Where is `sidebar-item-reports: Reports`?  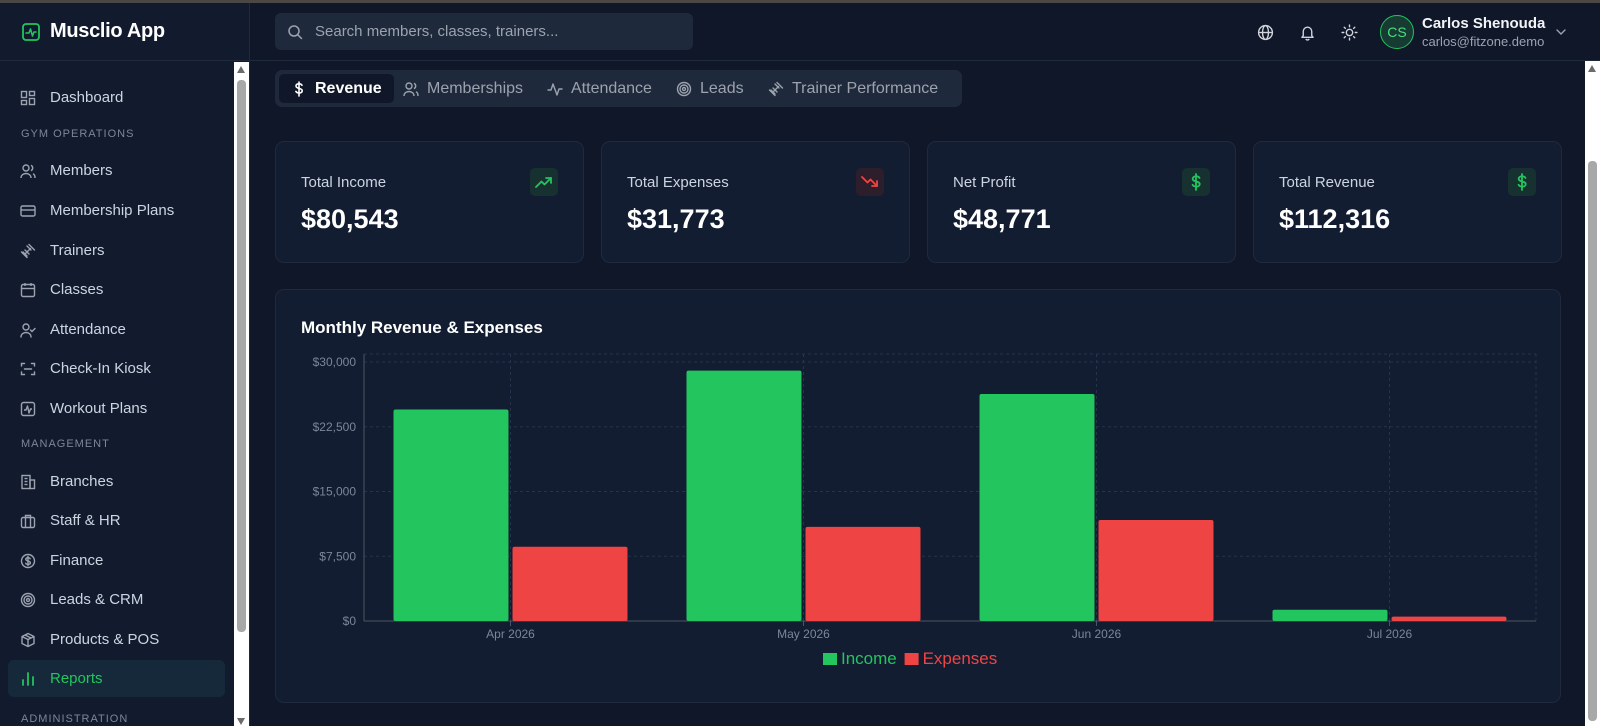
sidebar-item-reports: Reports is located at coordinates (116, 678).